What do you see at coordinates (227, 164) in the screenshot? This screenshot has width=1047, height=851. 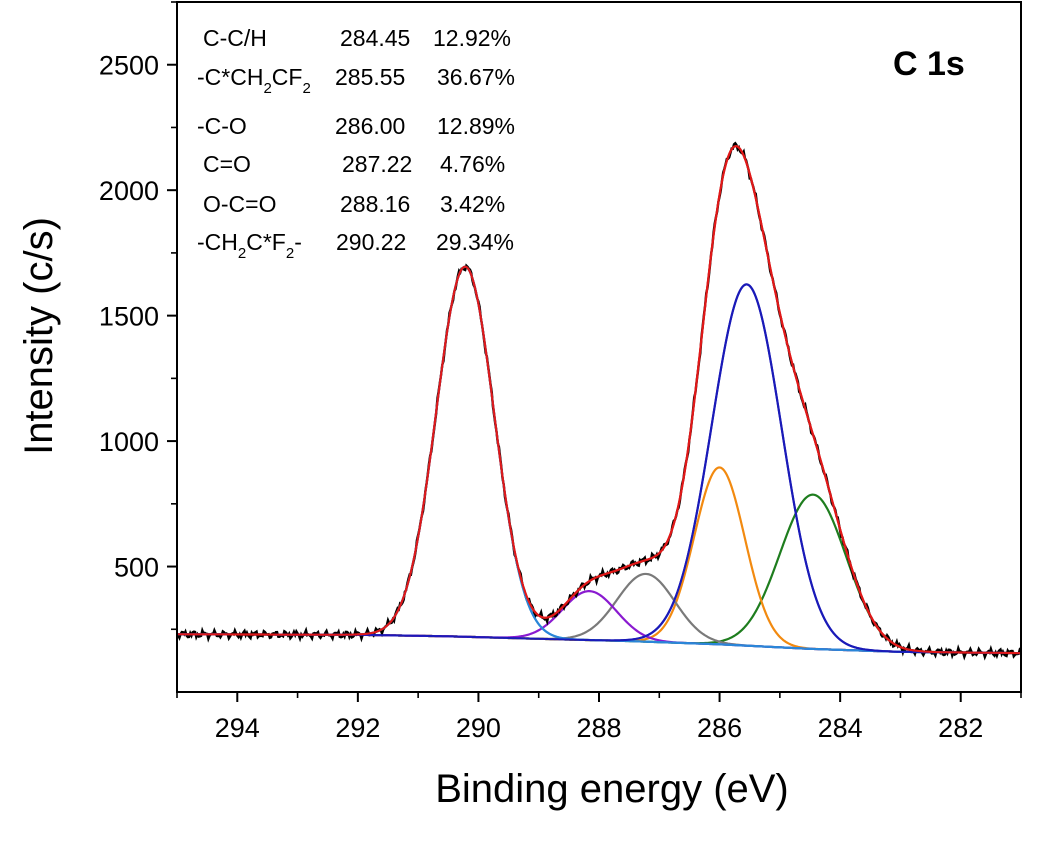 I see `peak-label: C=O` at bounding box center [227, 164].